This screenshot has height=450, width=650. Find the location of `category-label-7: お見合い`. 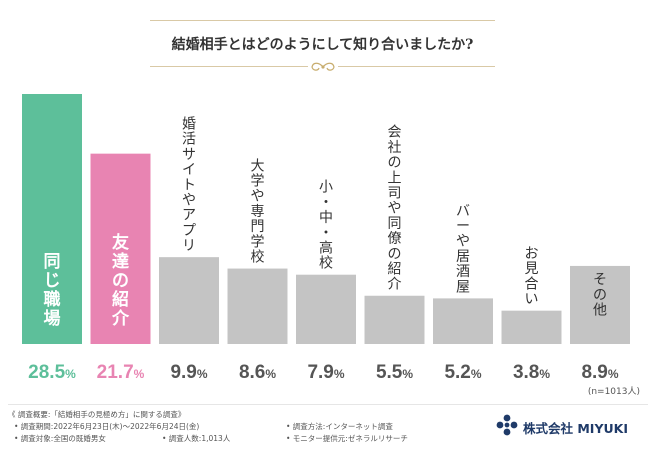

category-label-7: お見合い is located at coordinates (532, 277).